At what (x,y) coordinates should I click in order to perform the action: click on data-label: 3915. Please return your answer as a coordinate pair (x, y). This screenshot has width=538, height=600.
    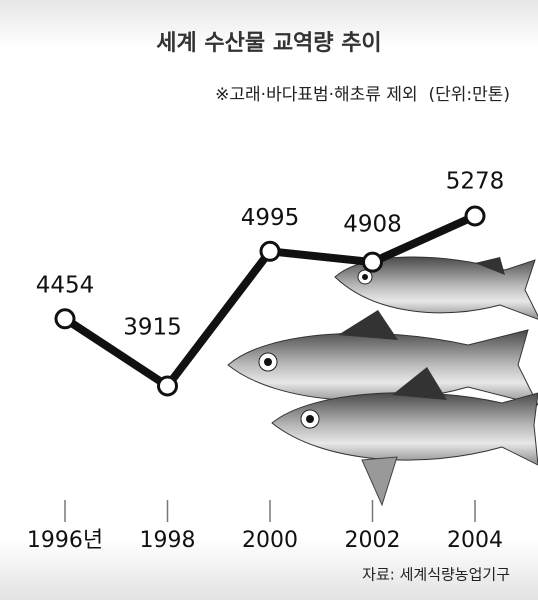
    Looking at the image, I should click on (152, 328).